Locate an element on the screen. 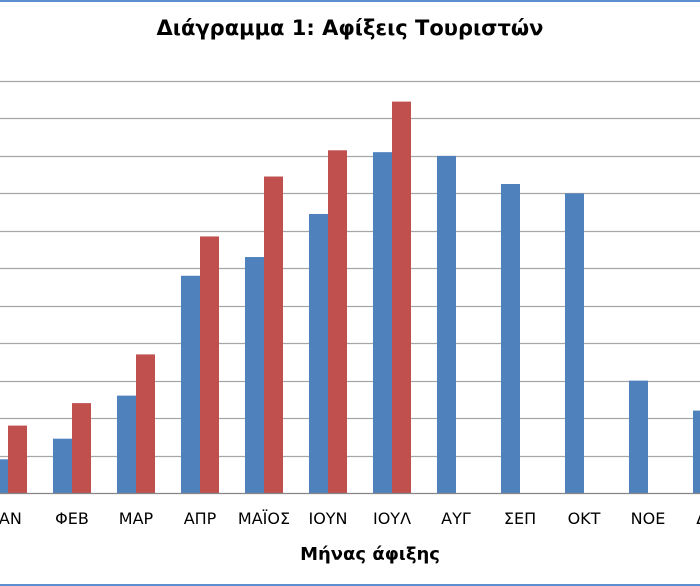  x-tick-label: ΑΠΡ is located at coordinates (200, 518).